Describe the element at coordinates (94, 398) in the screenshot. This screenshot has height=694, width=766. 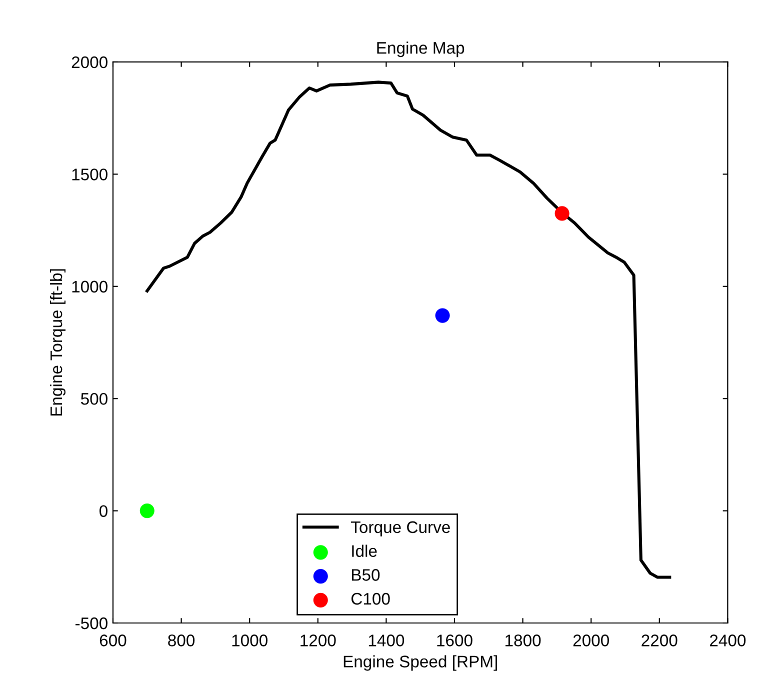
I see `y-tick-label: 500` at that location.